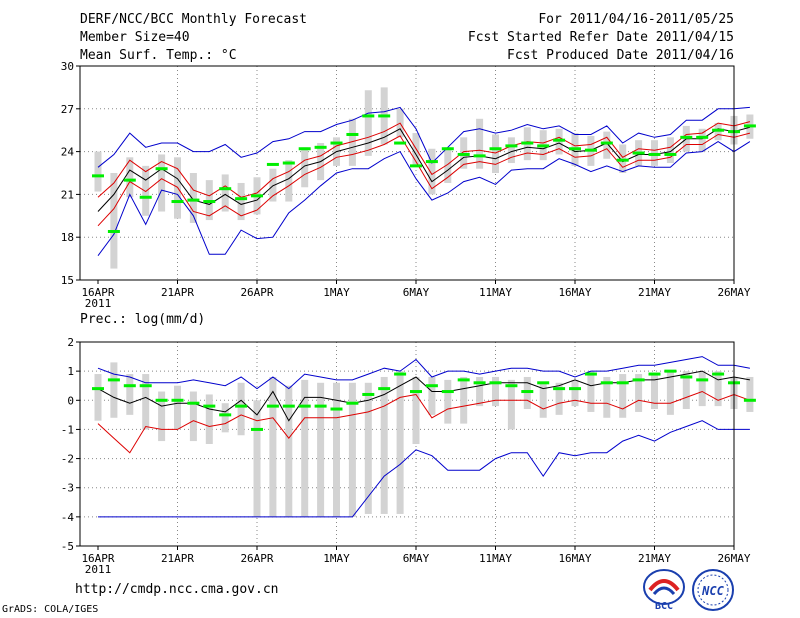 This screenshot has width=800, height=618. I want to click on x-tick-label: 16APR, so click(97, 292).